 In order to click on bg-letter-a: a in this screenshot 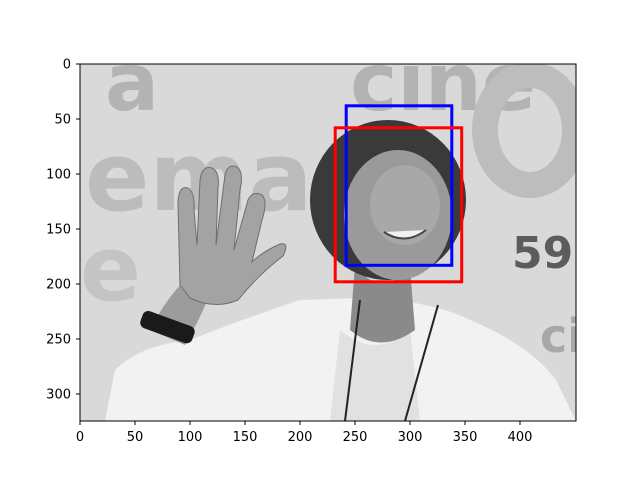, I will do `click(132, 82)`.